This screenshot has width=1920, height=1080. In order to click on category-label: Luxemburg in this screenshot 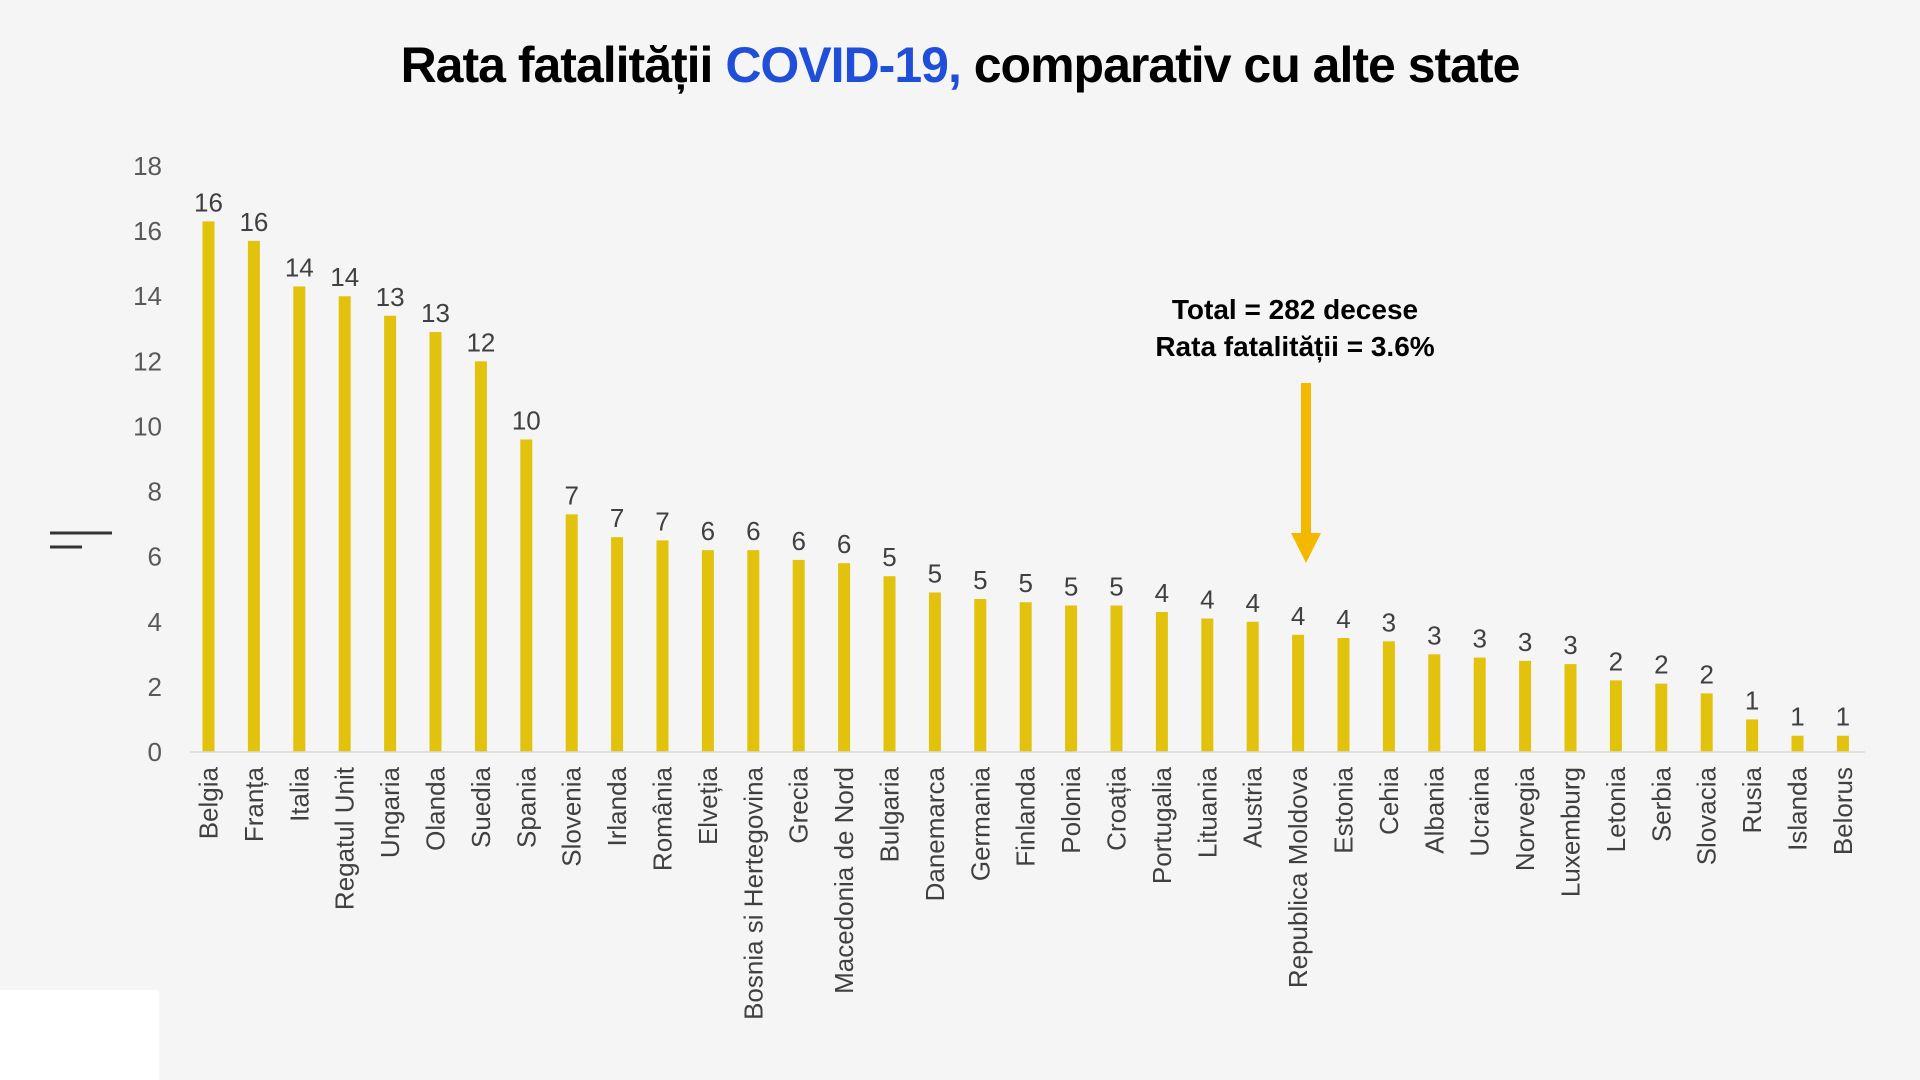, I will do `click(1571, 832)`.